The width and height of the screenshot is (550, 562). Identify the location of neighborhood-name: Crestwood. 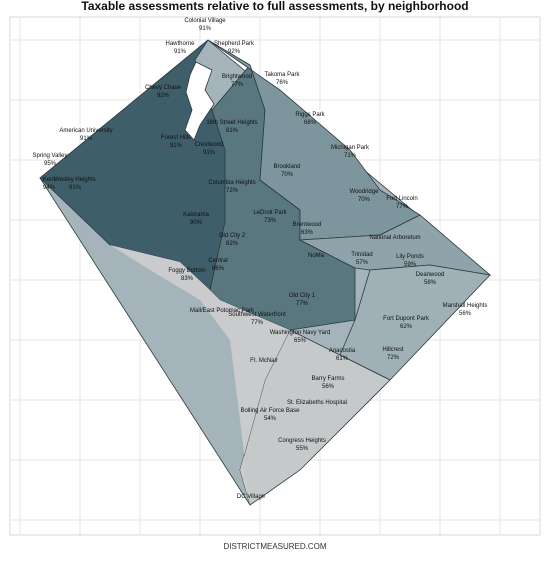
(209, 145).